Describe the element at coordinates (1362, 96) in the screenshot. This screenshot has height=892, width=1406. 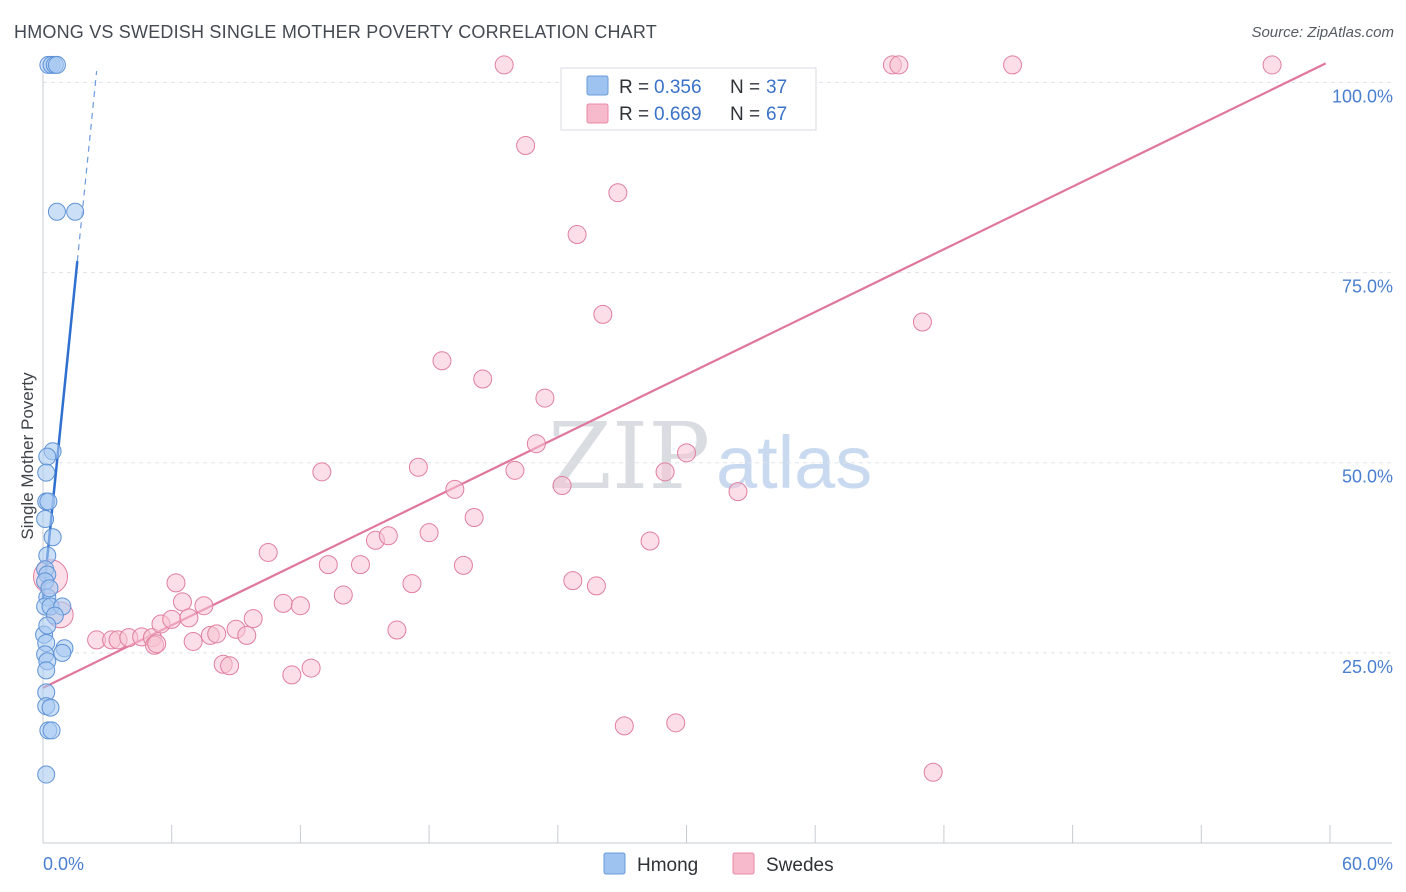
I see `y-tick-label-3: 100.0%` at that location.